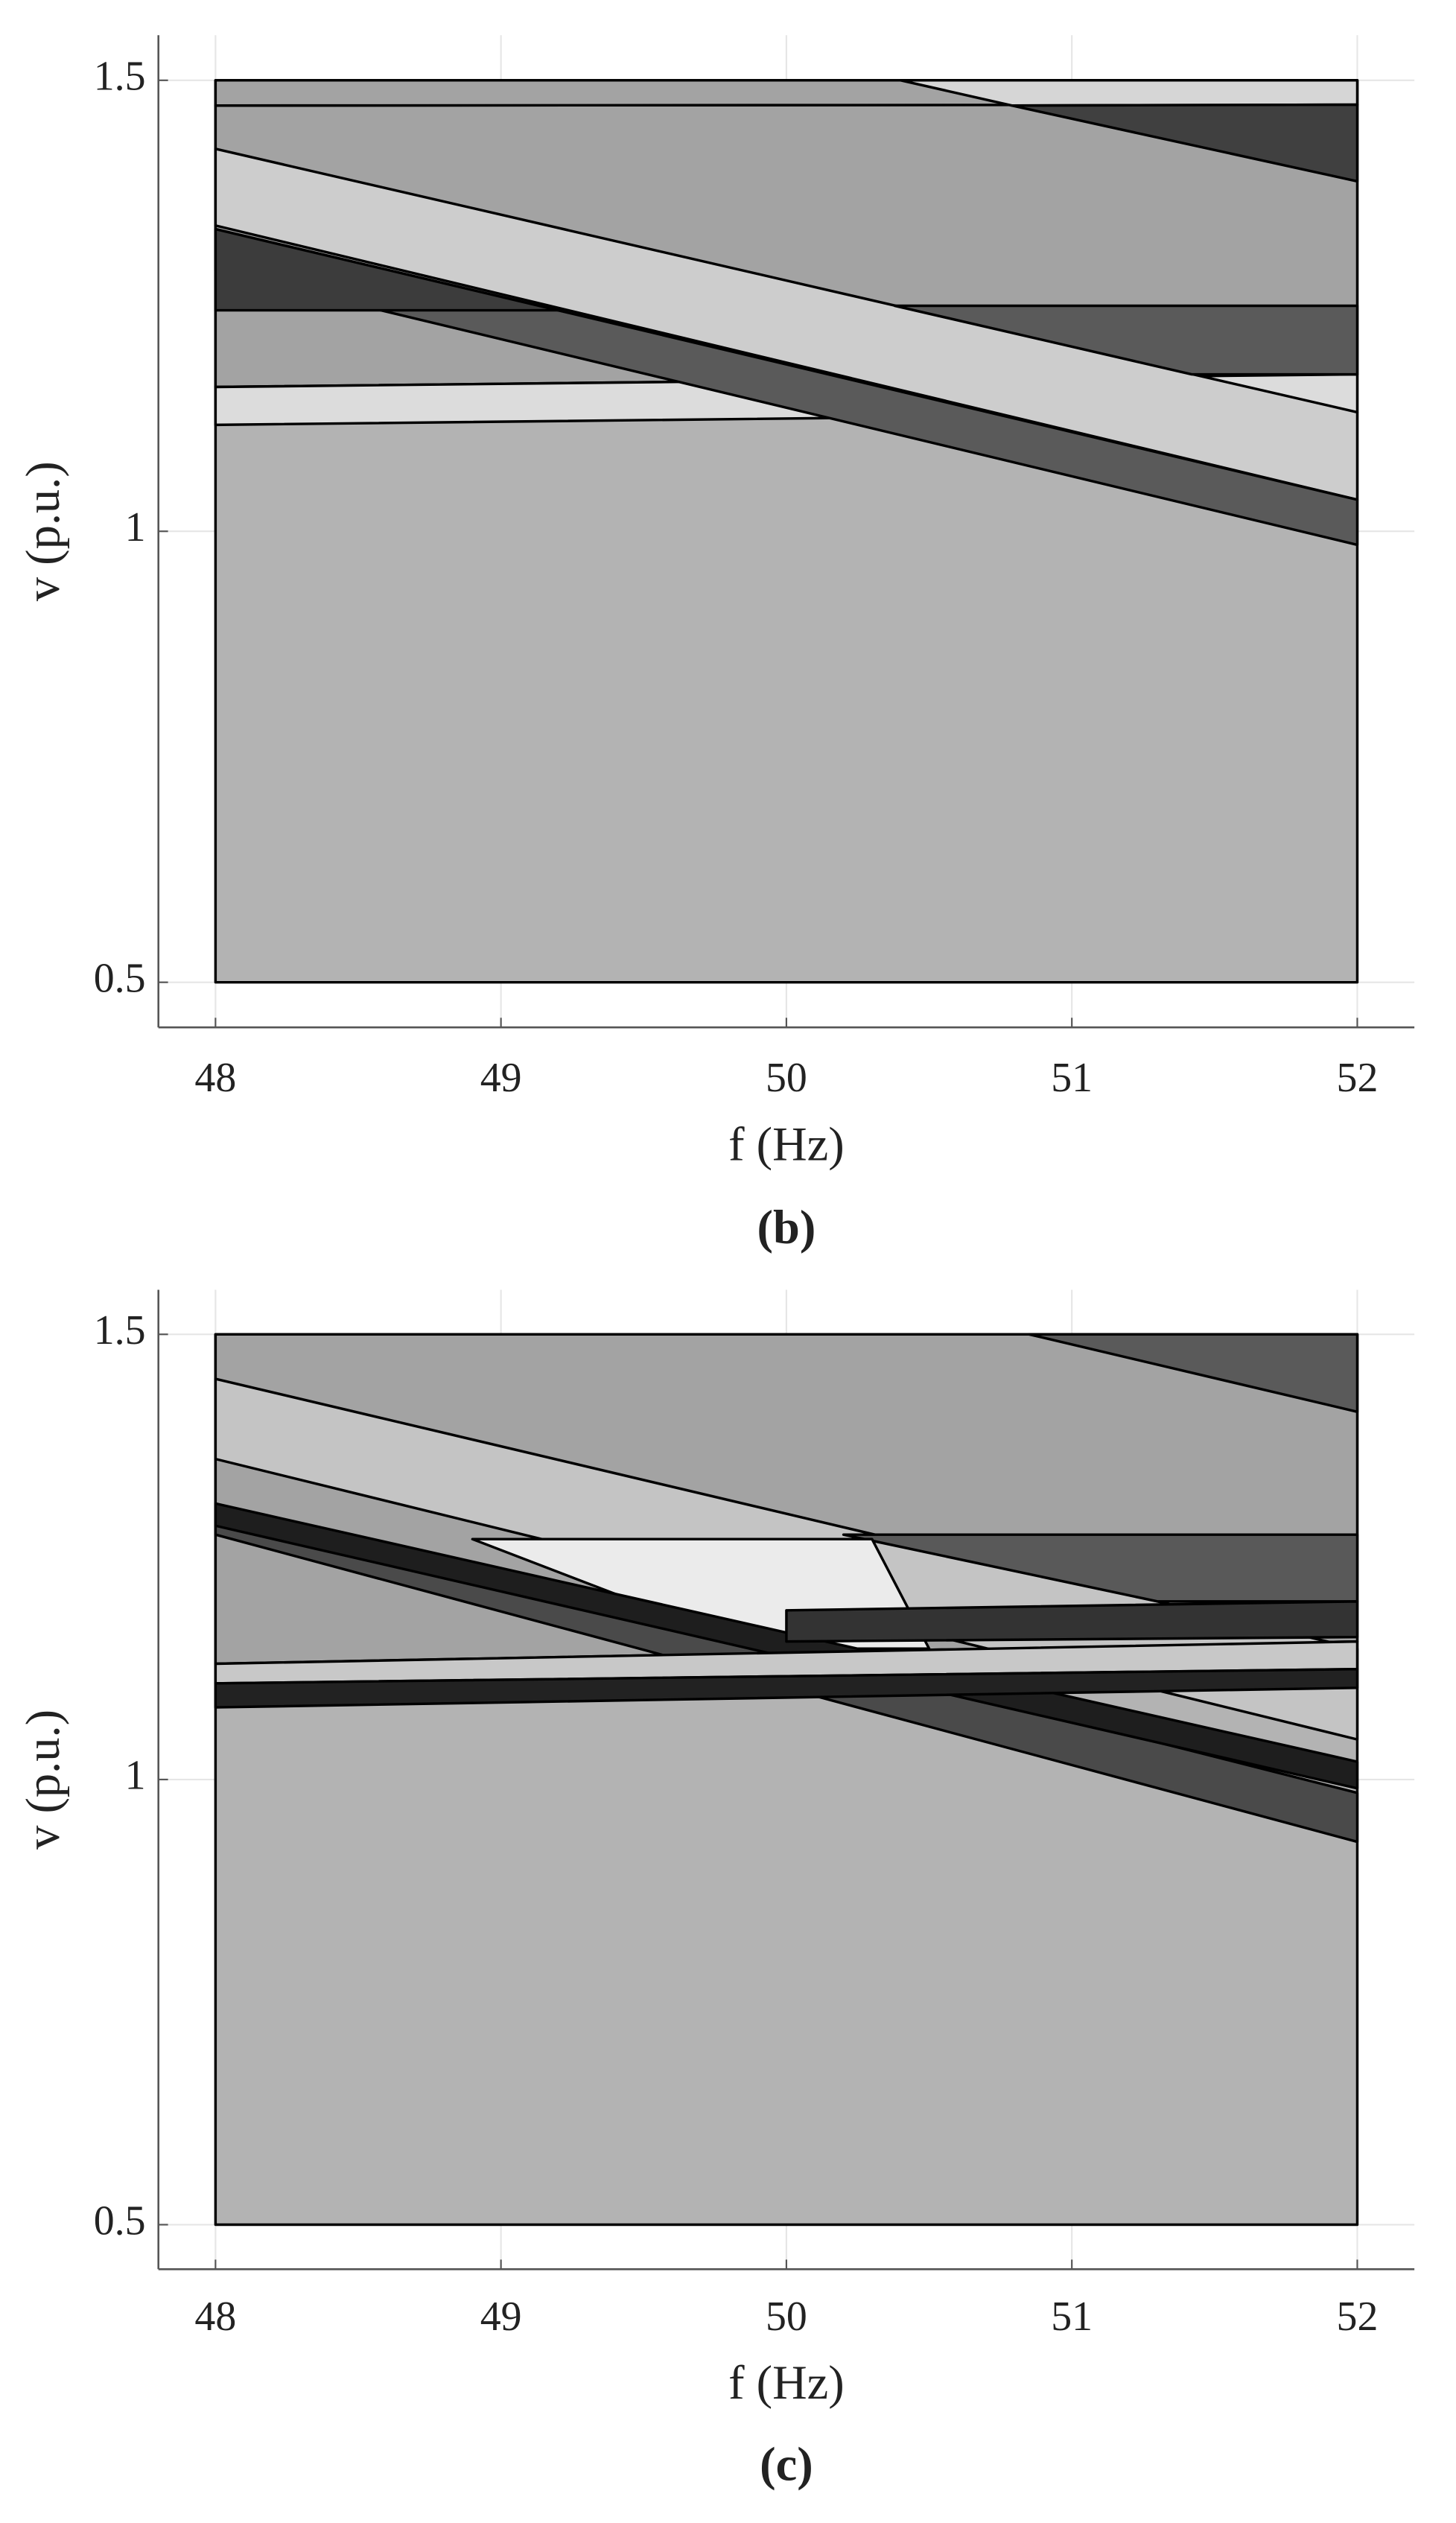 The image size is (1456, 2523). Describe the element at coordinates (786, 1227) in the screenshot. I see `caption: (b)` at that location.